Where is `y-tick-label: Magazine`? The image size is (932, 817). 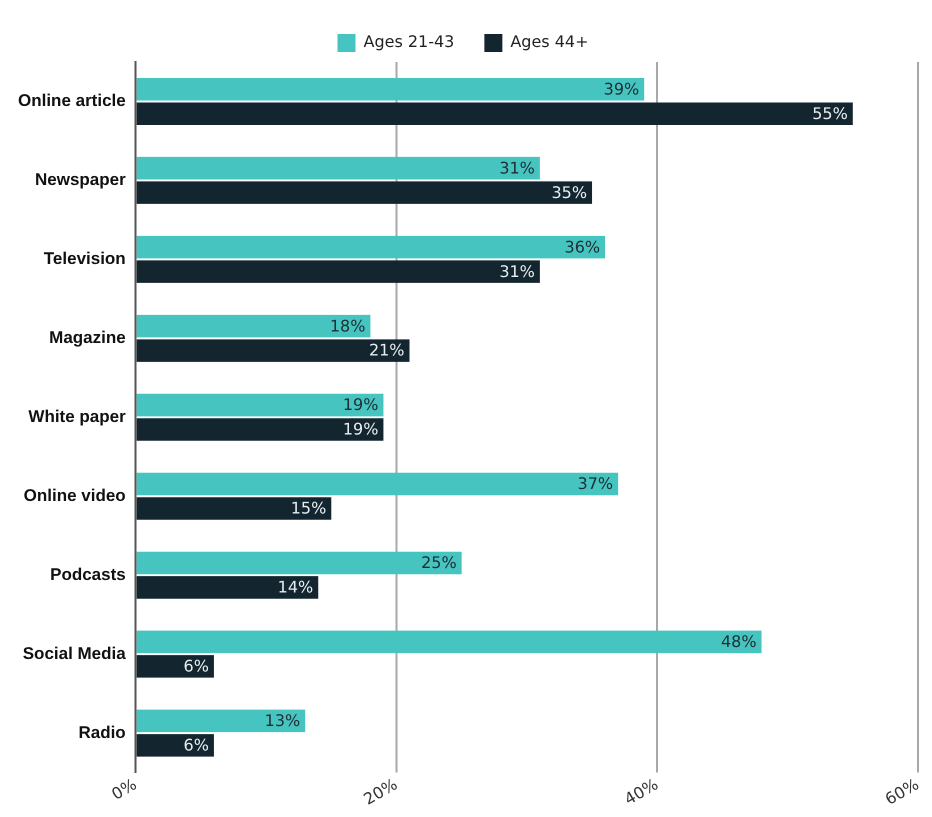 y-tick-label: Magazine is located at coordinates (87, 338).